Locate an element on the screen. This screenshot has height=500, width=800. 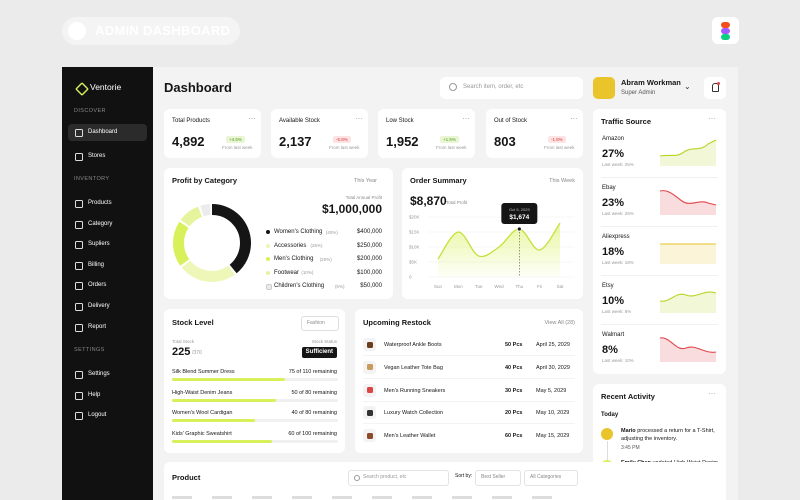
nav-item: Supliers is located at coordinates (107, 244).